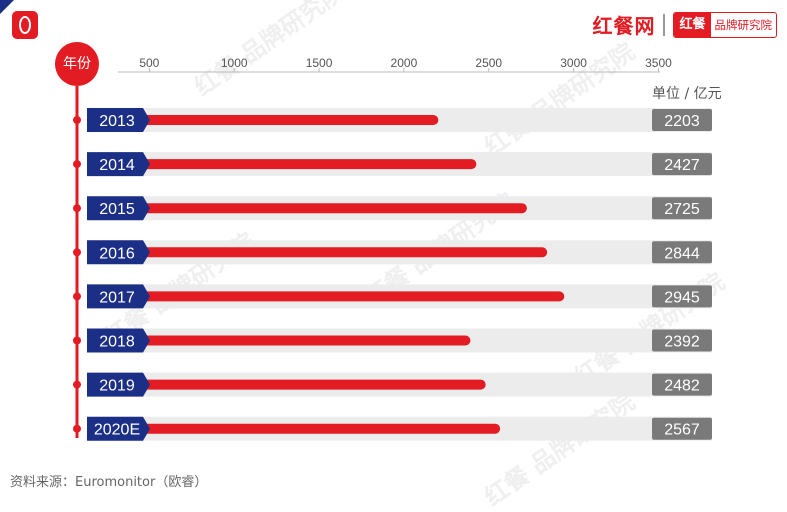 This screenshot has width=787, height=512. Describe the element at coordinates (687, 94) in the screenshot. I see `unit-label: 单位 / 亿元` at that location.